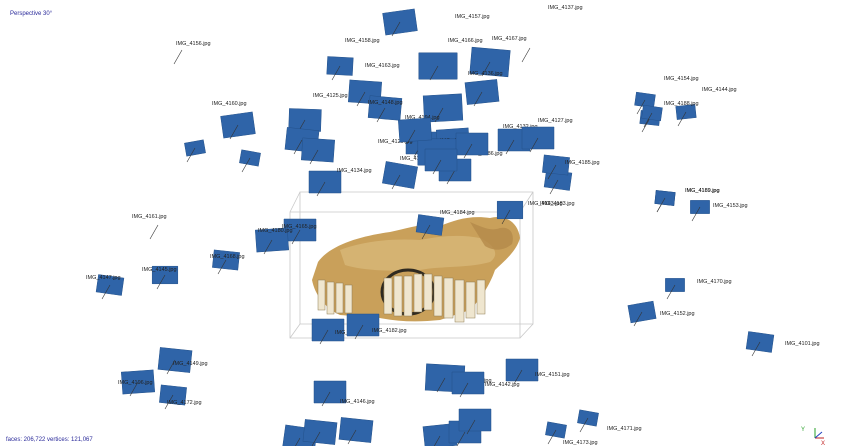 The image size is (844, 446). What do you see at coordinates (318, 114) in the screenshot?
I see `camera-frustum: IMG_4125.jpg` at bounding box center [318, 114].